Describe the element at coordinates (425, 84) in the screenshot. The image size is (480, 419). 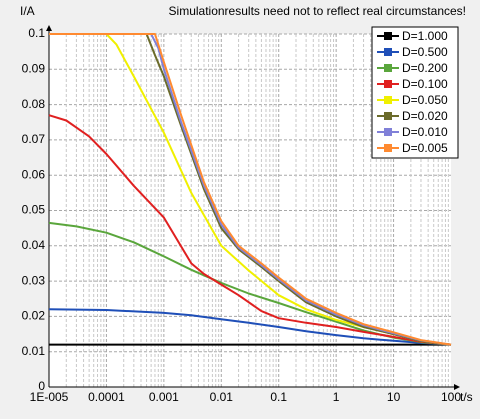
I see `legend-label: D=0.100` at that location.